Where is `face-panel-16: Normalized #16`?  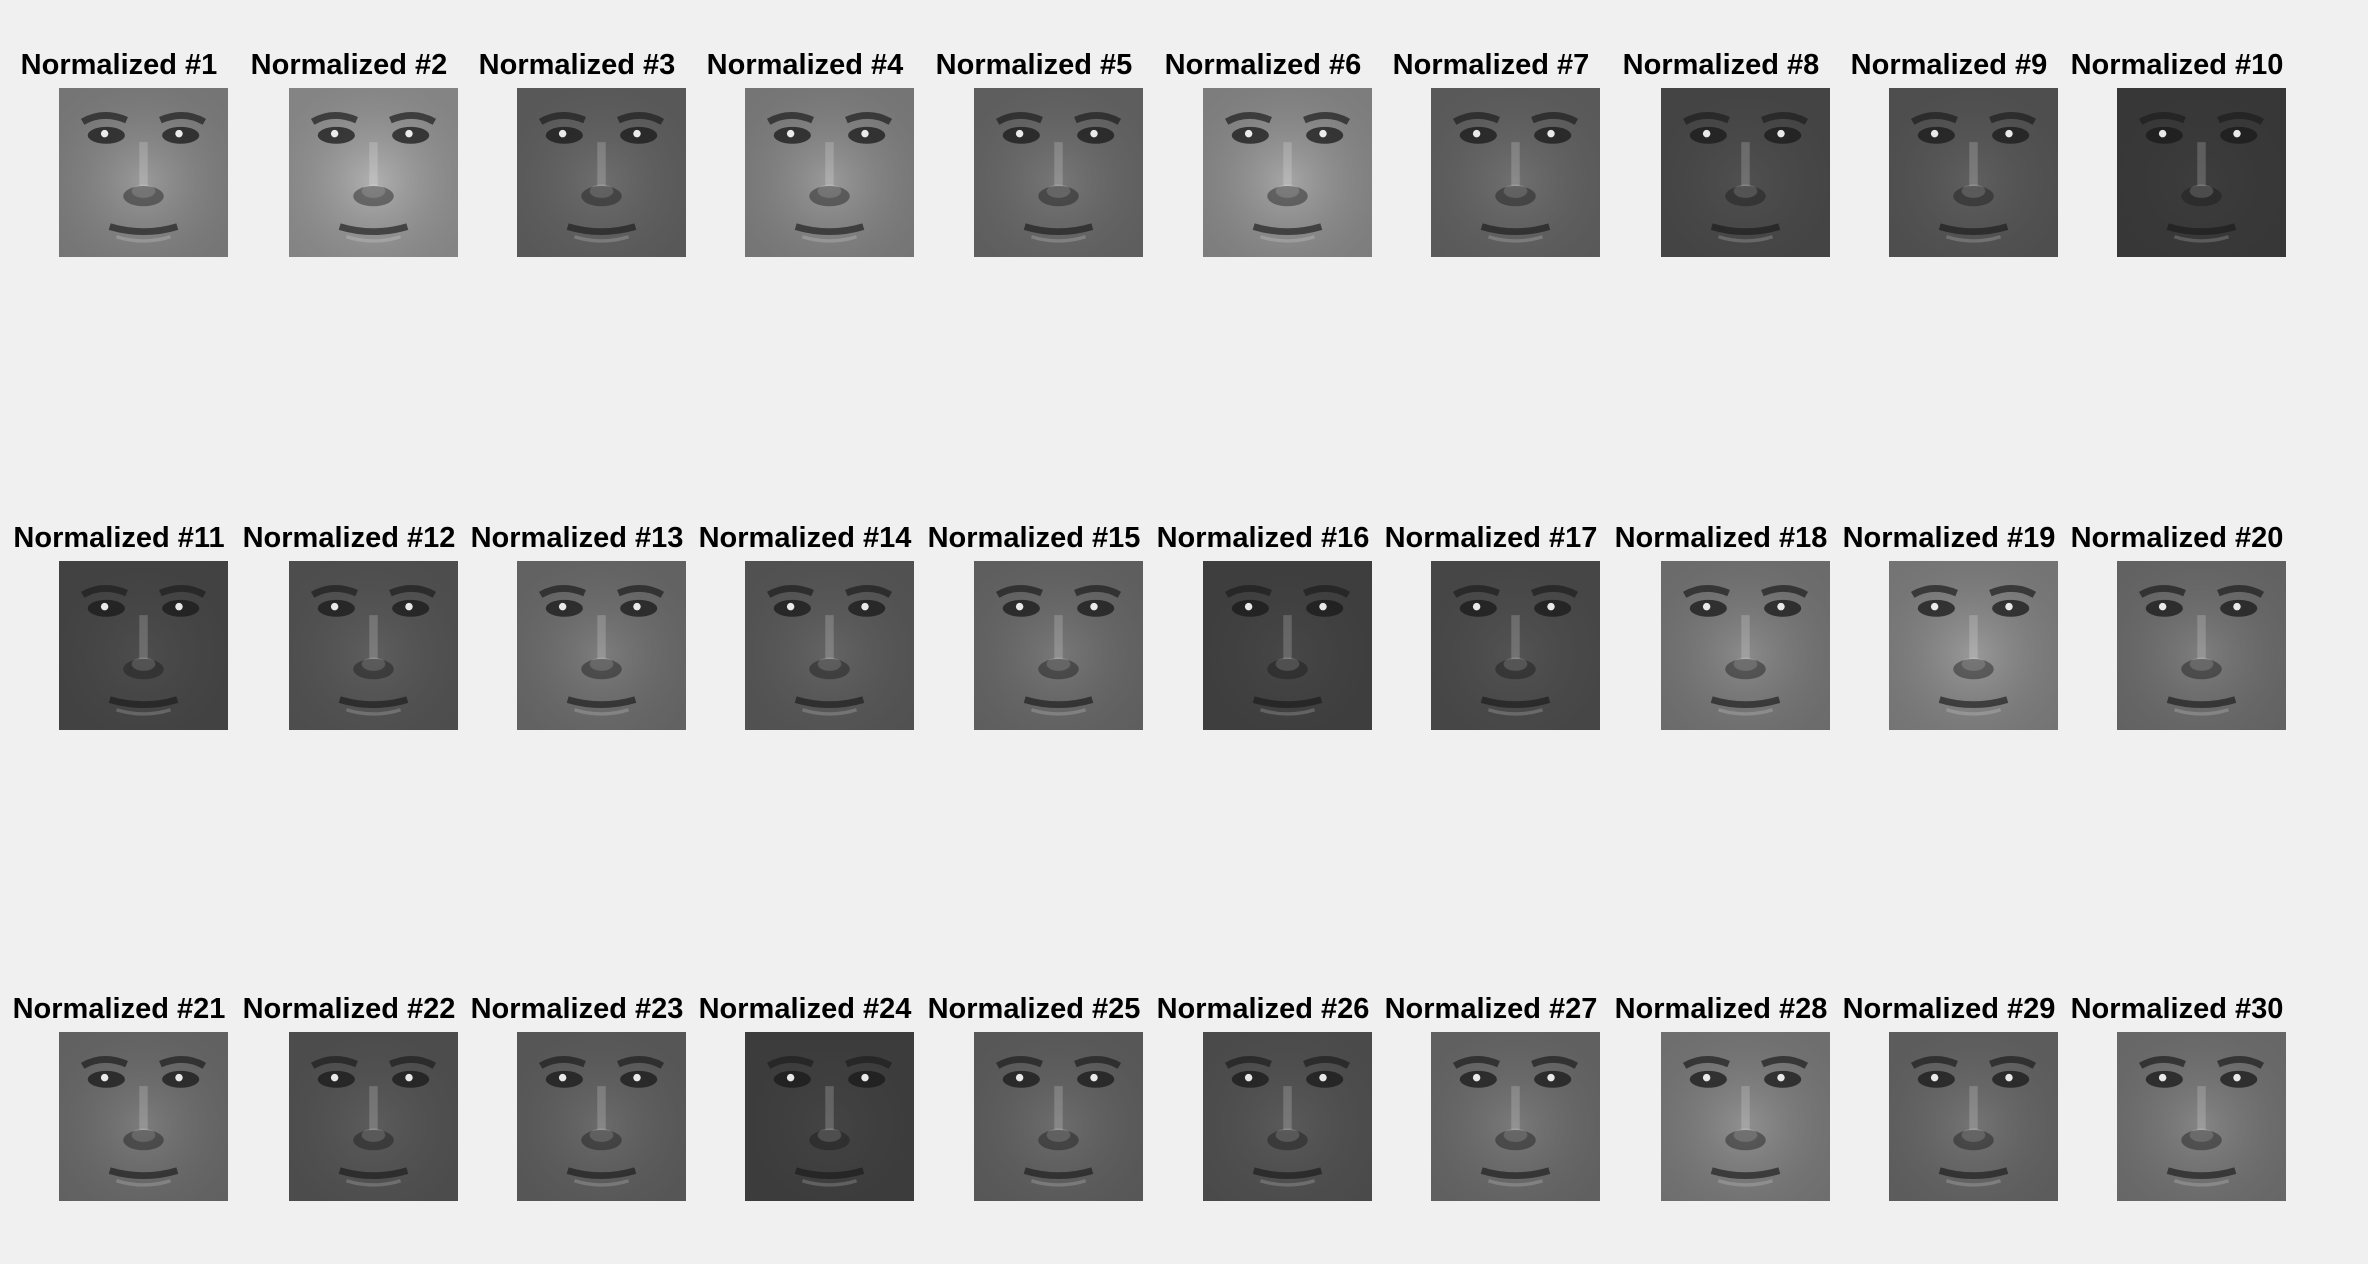 face-panel-16: Normalized #16 is located at coordinates (1263, 625).